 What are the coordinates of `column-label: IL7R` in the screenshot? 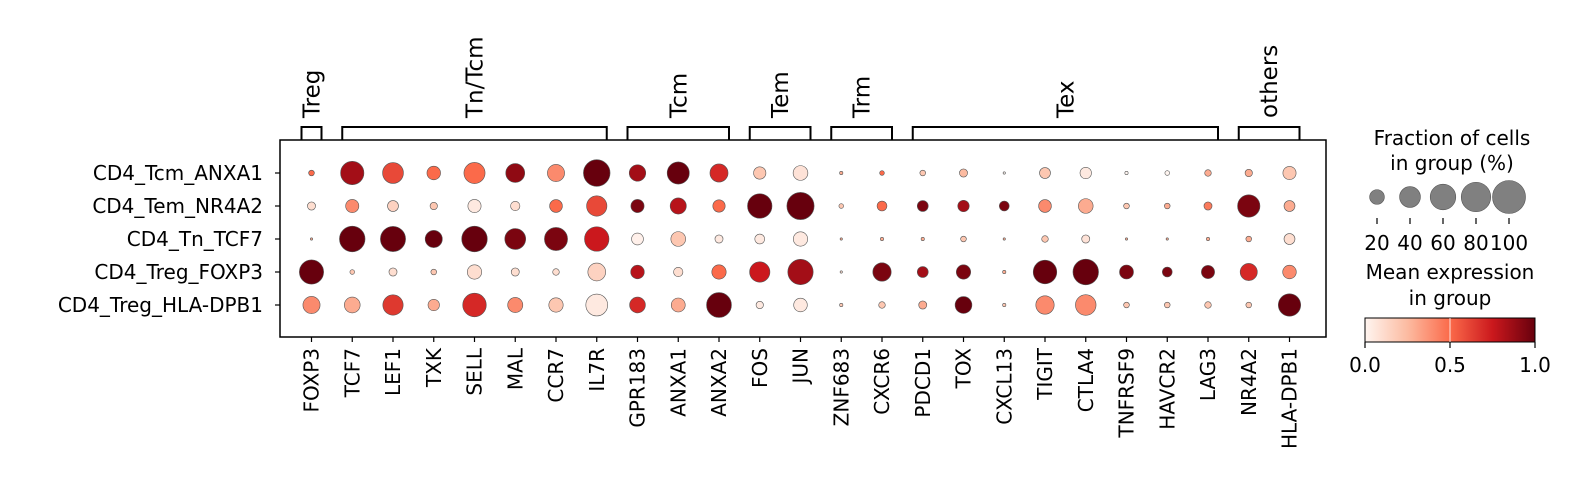 It's located at (597, 370).